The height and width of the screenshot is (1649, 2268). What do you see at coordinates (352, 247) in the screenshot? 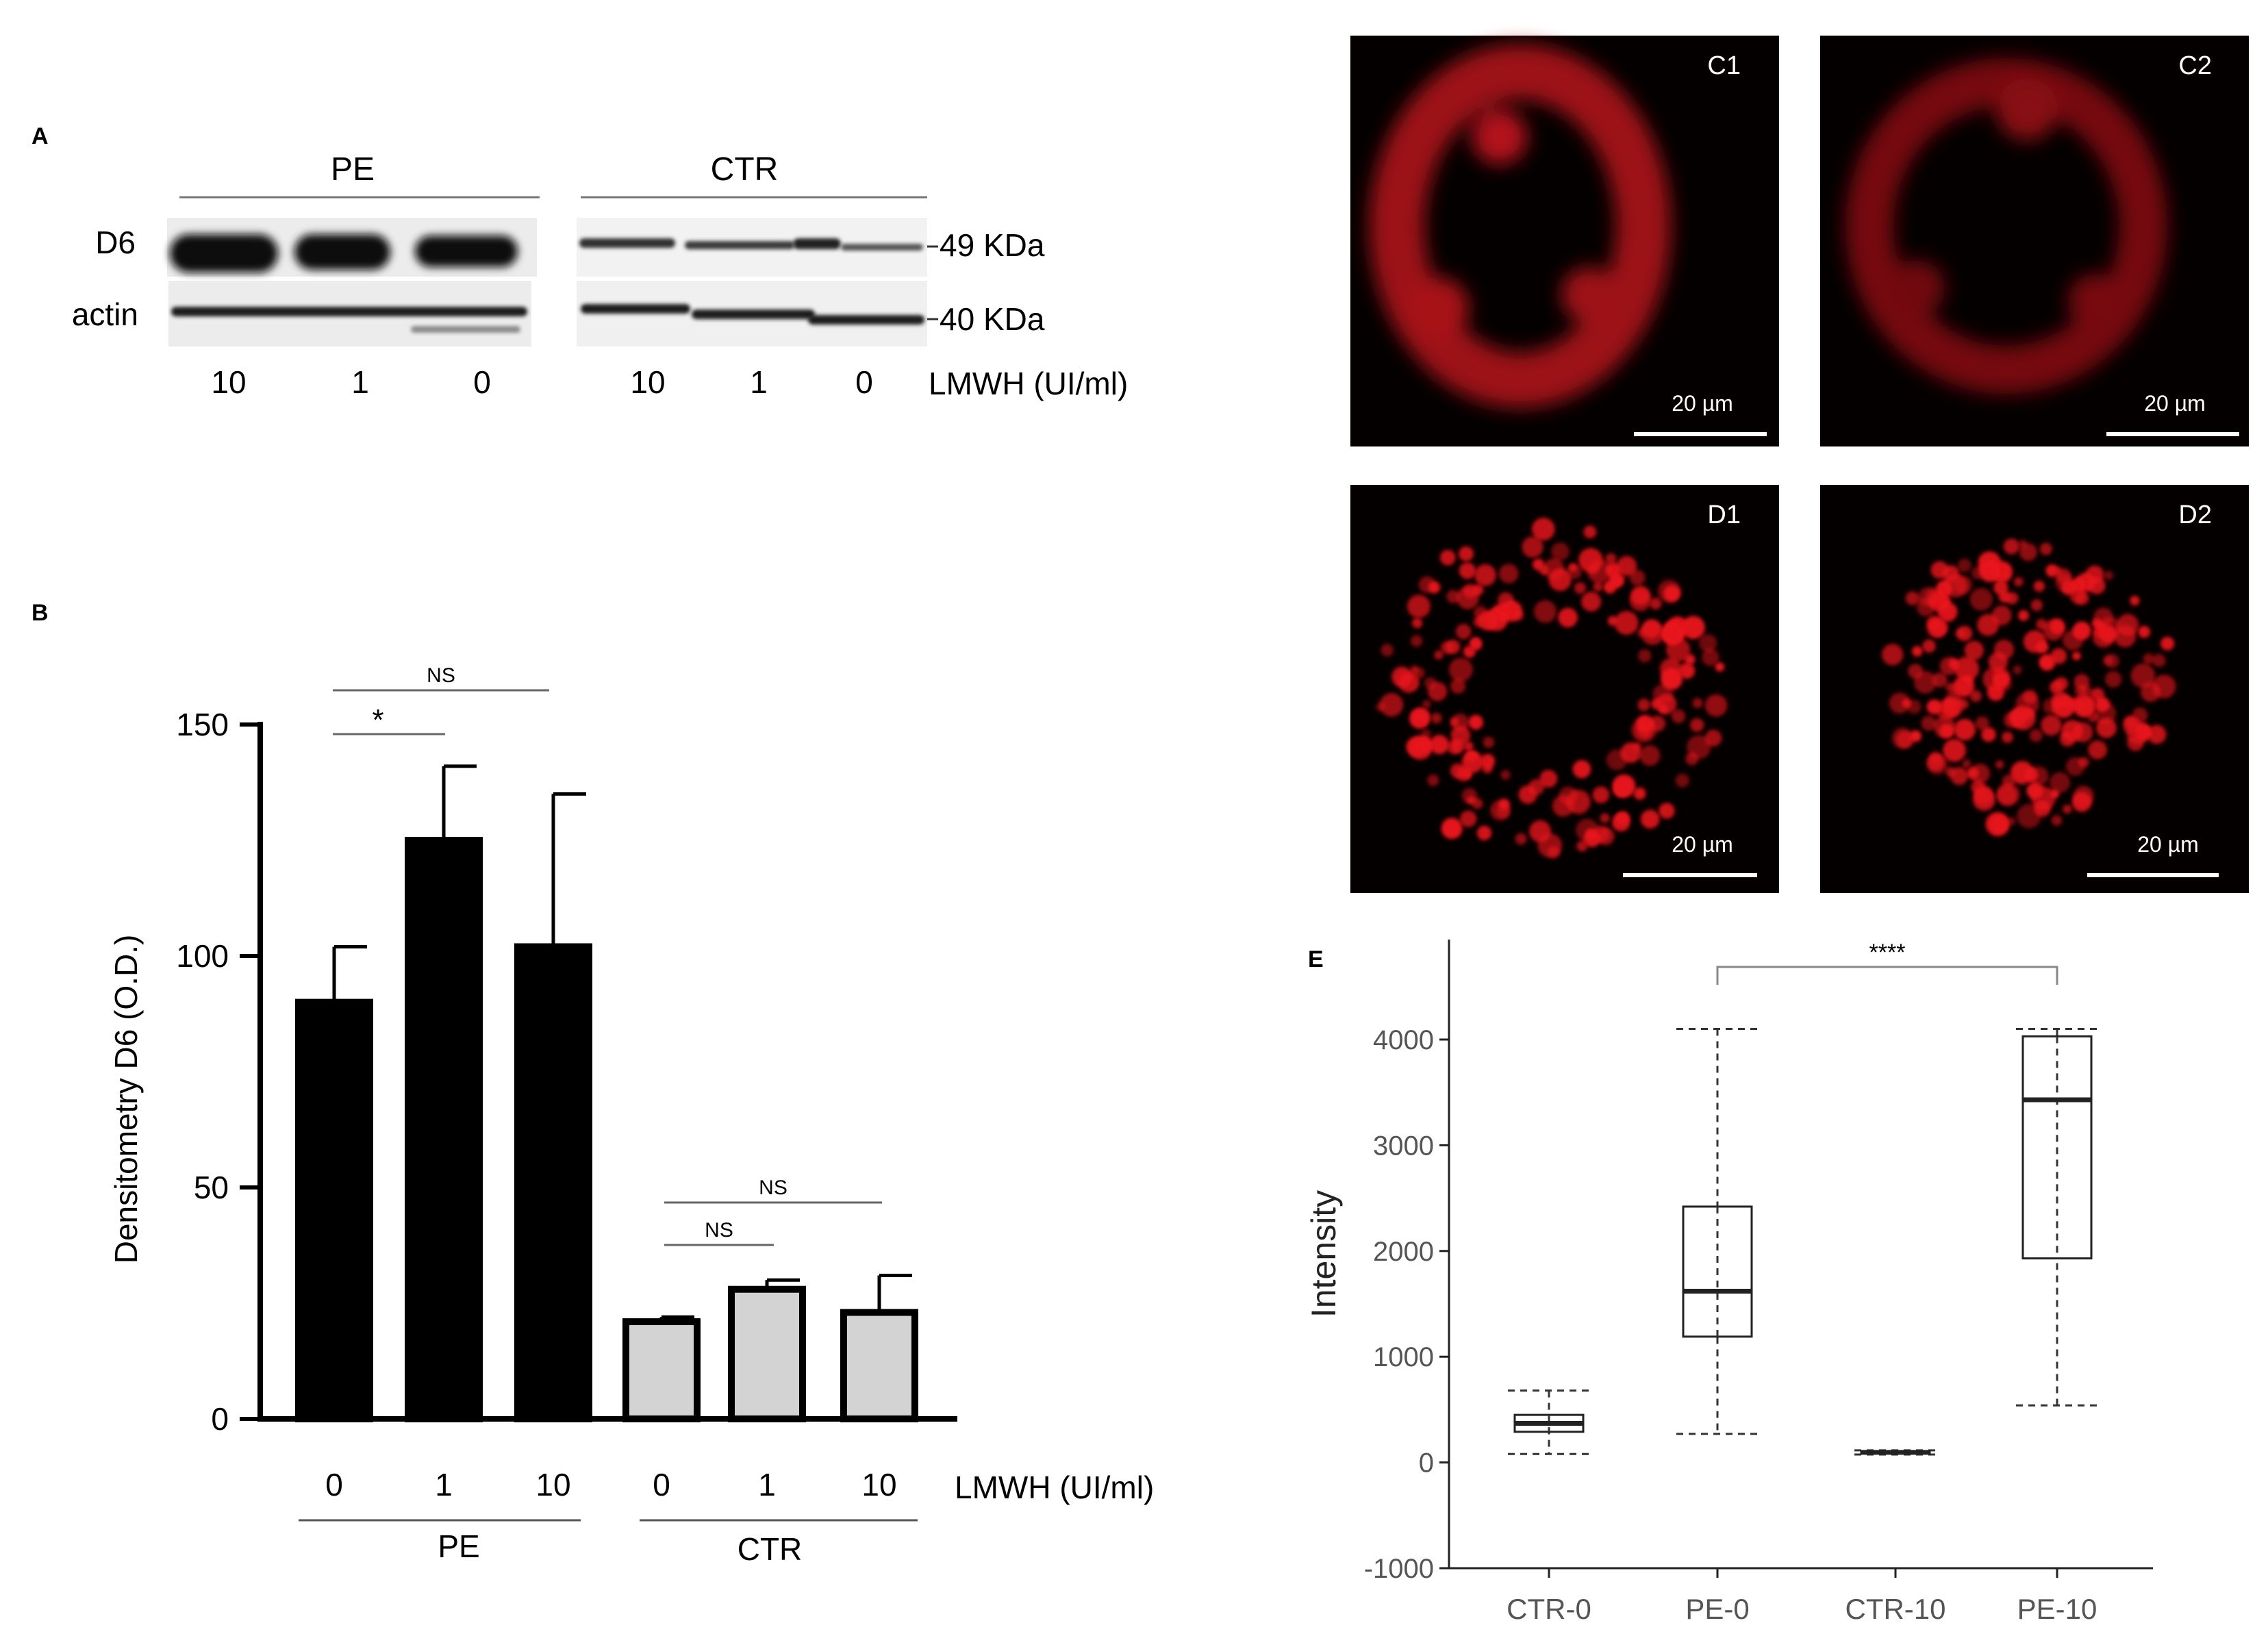
I see `blot-d6-pe` at bounding box center [352, 247].